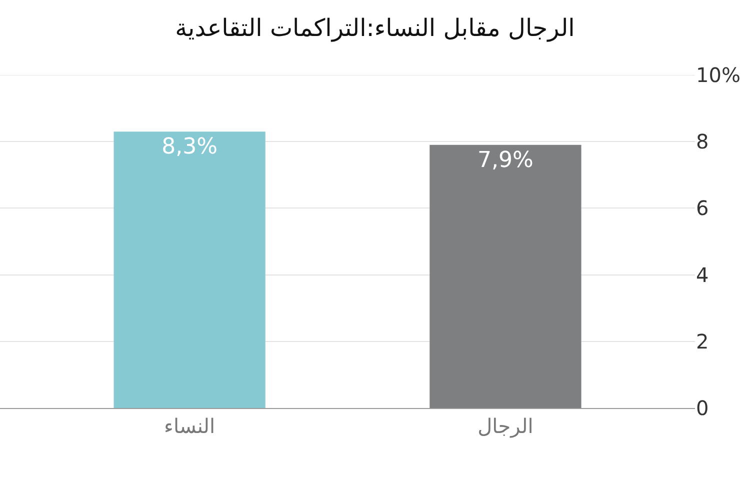 The width and height of the screenshot is (750, 478). What do you see at coordinates (702, 208) in the screenshot?
I see `y-tick-label: 6` at bounding box center [702, 208].